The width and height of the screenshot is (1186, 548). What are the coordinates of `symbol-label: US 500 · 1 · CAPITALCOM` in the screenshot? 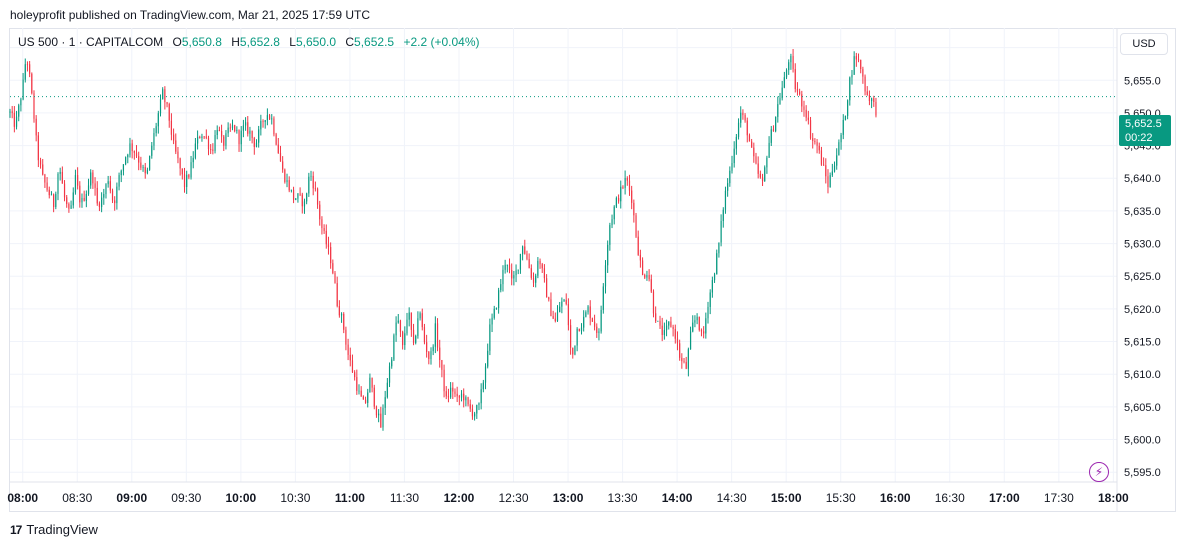 It's located at (91, 42).